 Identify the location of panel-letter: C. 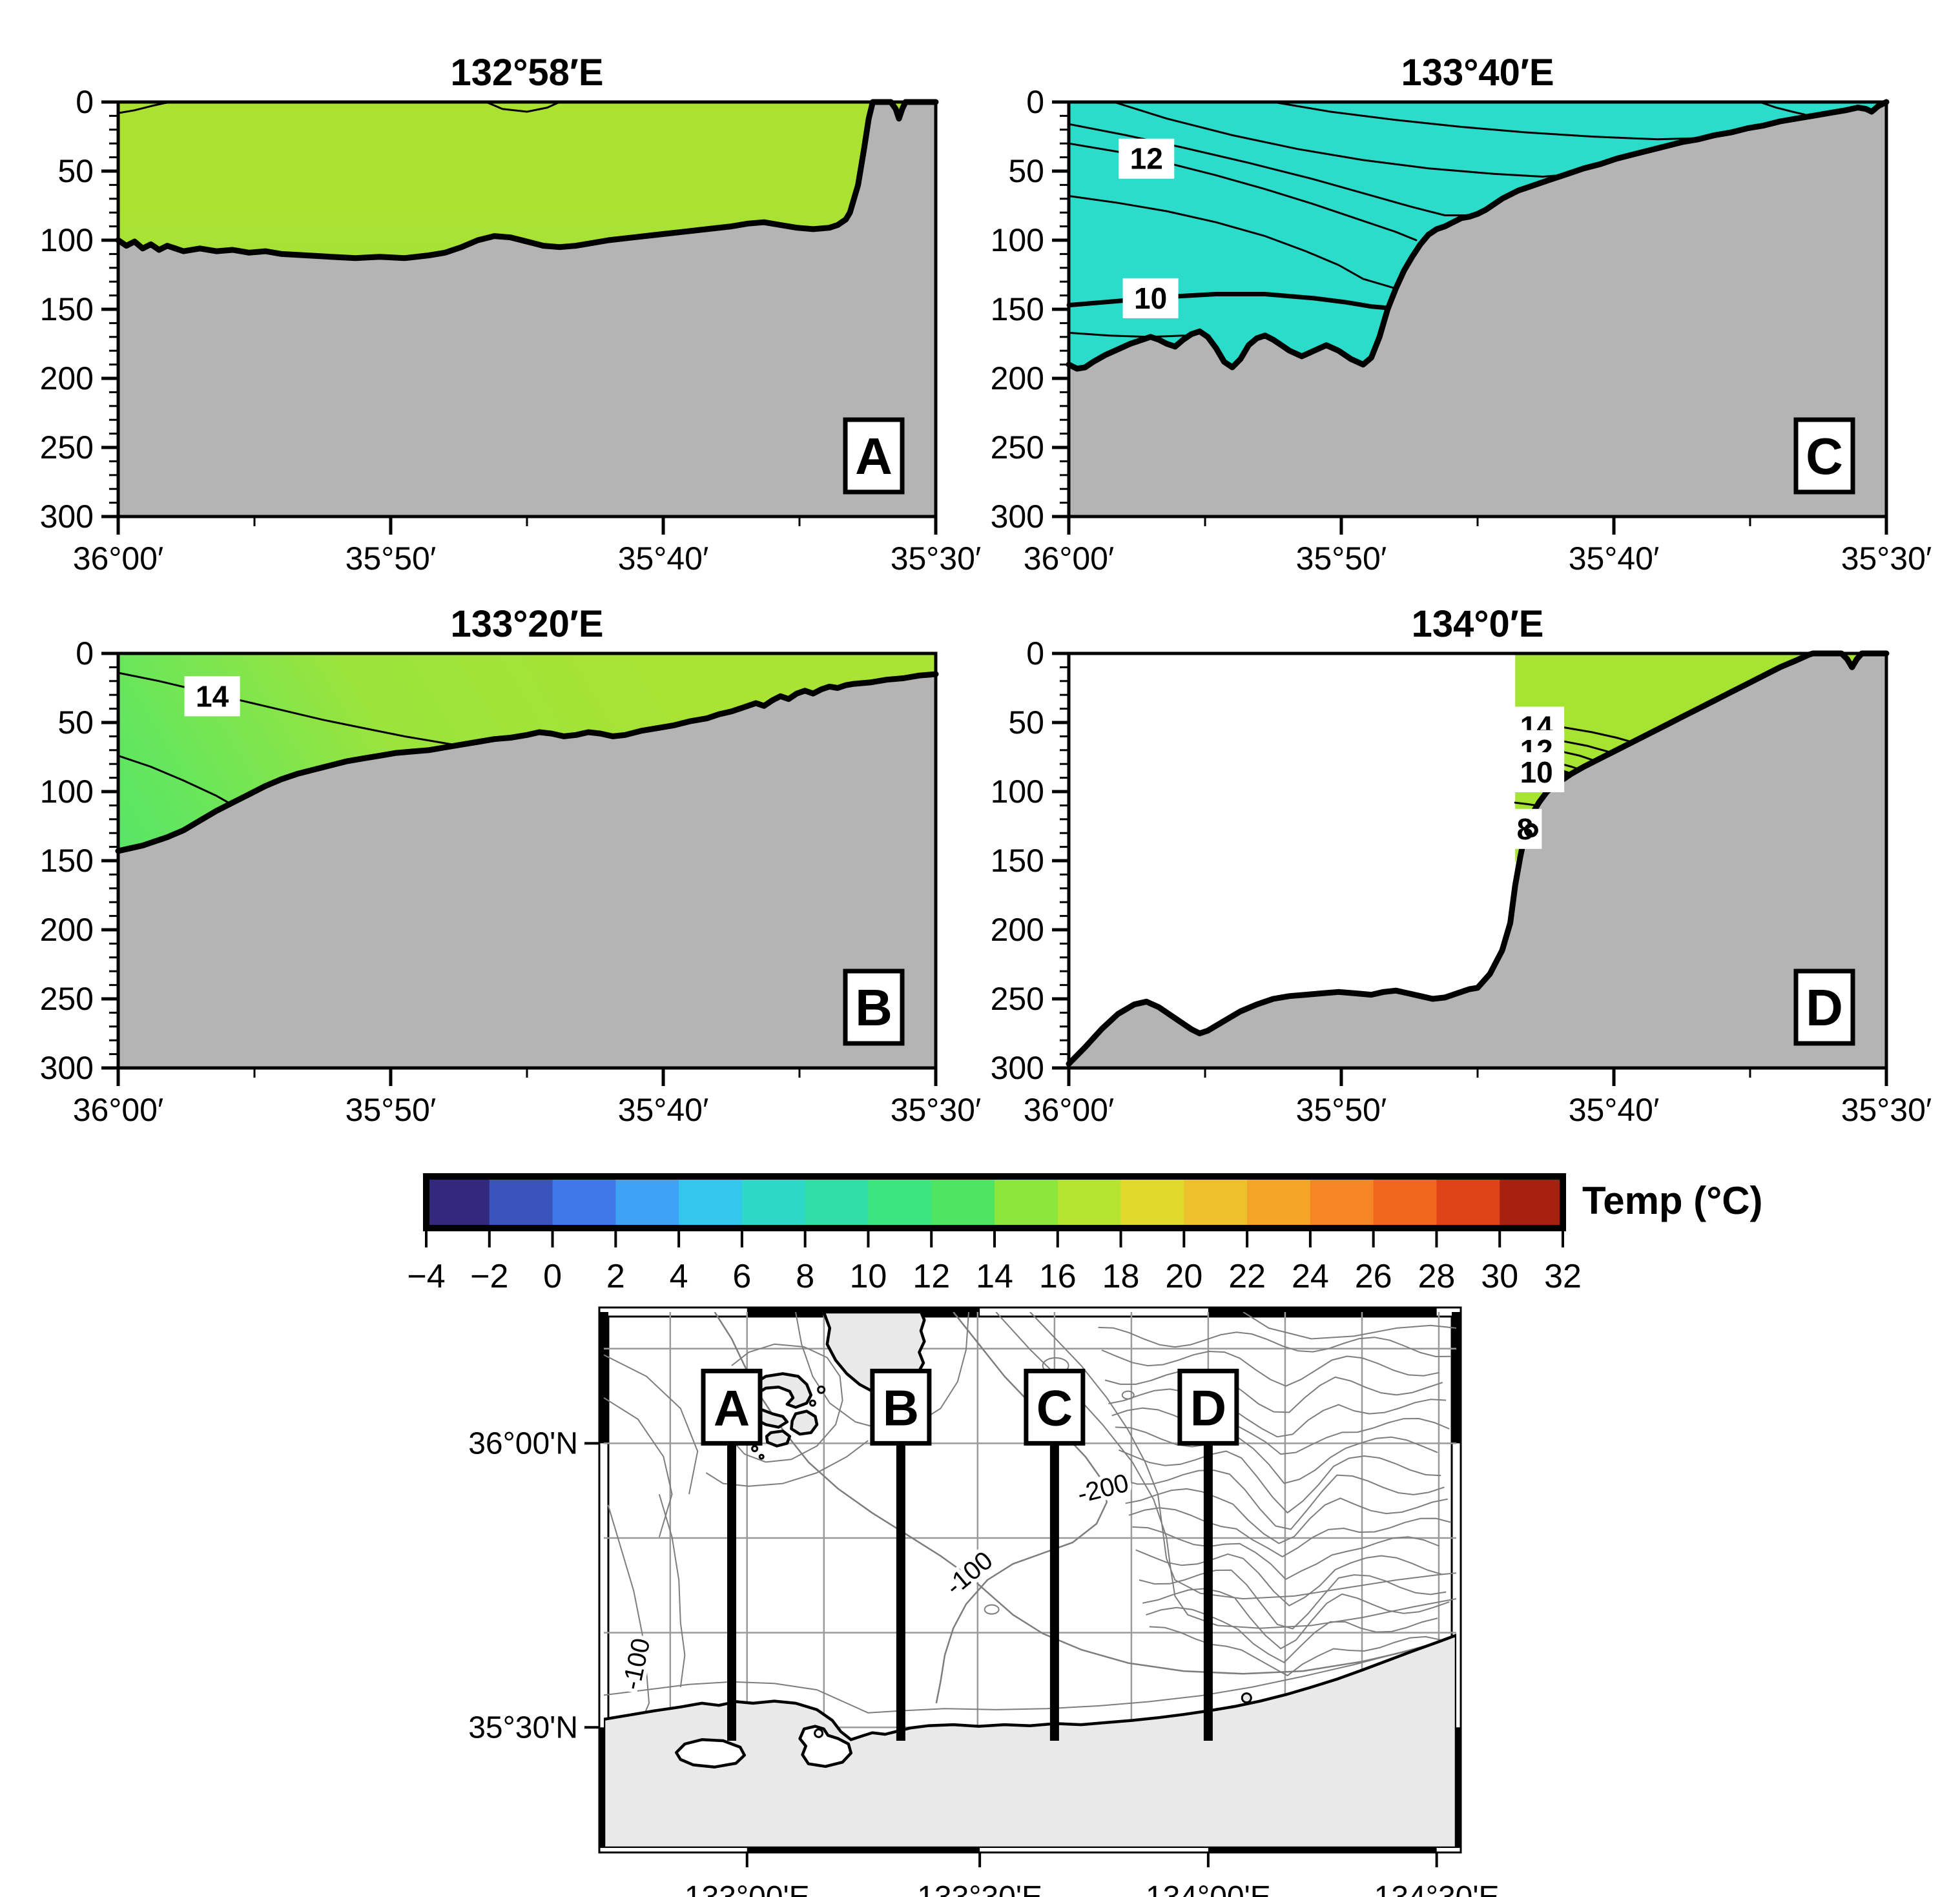
(1824, 456).